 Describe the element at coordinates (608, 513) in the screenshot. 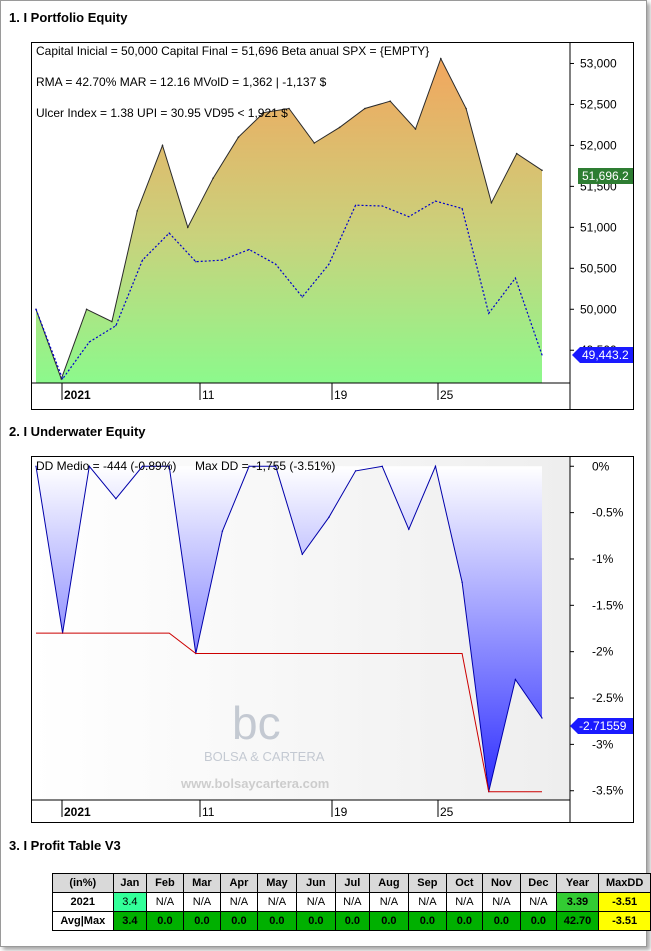

I see `underwater-y-tick-label: -0.5%` at that location.